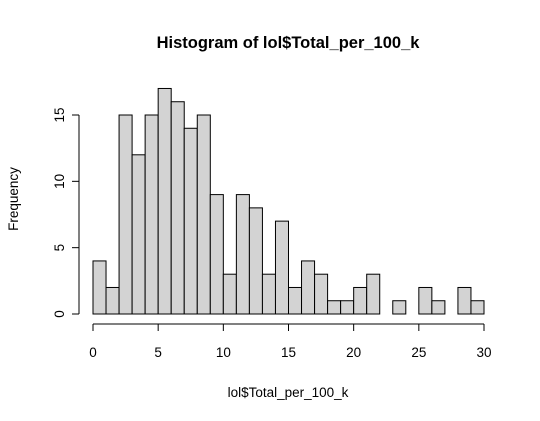 This screenshot has width=540, height=421. What do you see at coordinates (59, 314) in the screenshot?
I see `y-tick-label: 0` at bounding box center [59, 314].